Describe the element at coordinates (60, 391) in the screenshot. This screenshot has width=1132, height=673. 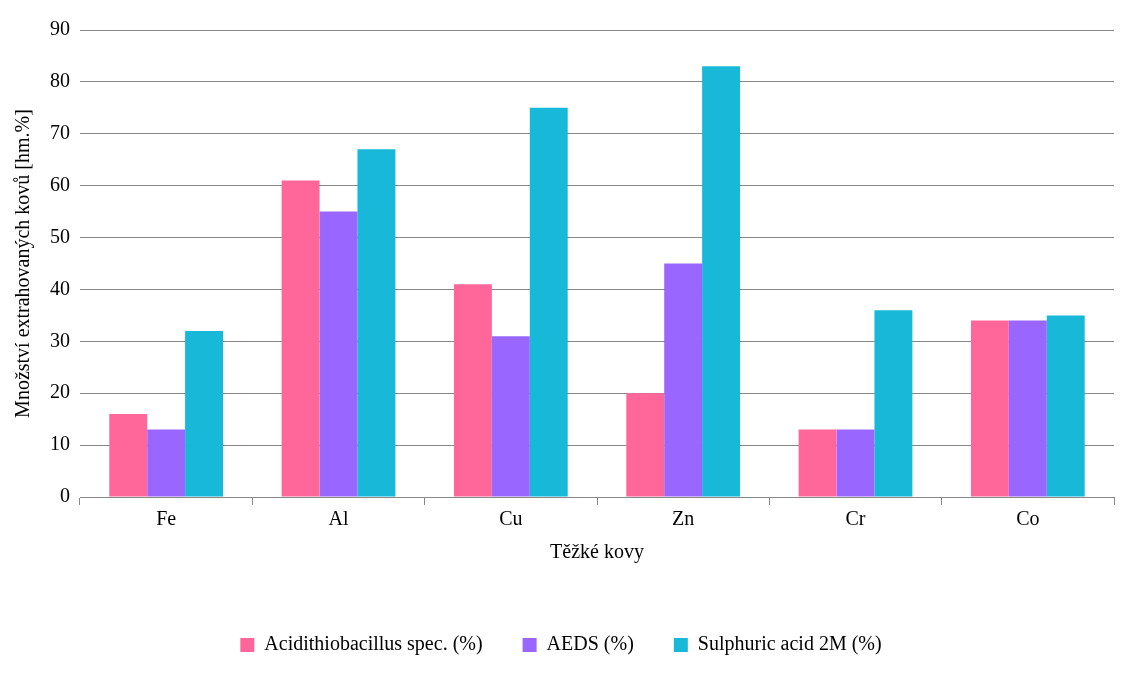
I see `y-tick-label: 20` at that location.